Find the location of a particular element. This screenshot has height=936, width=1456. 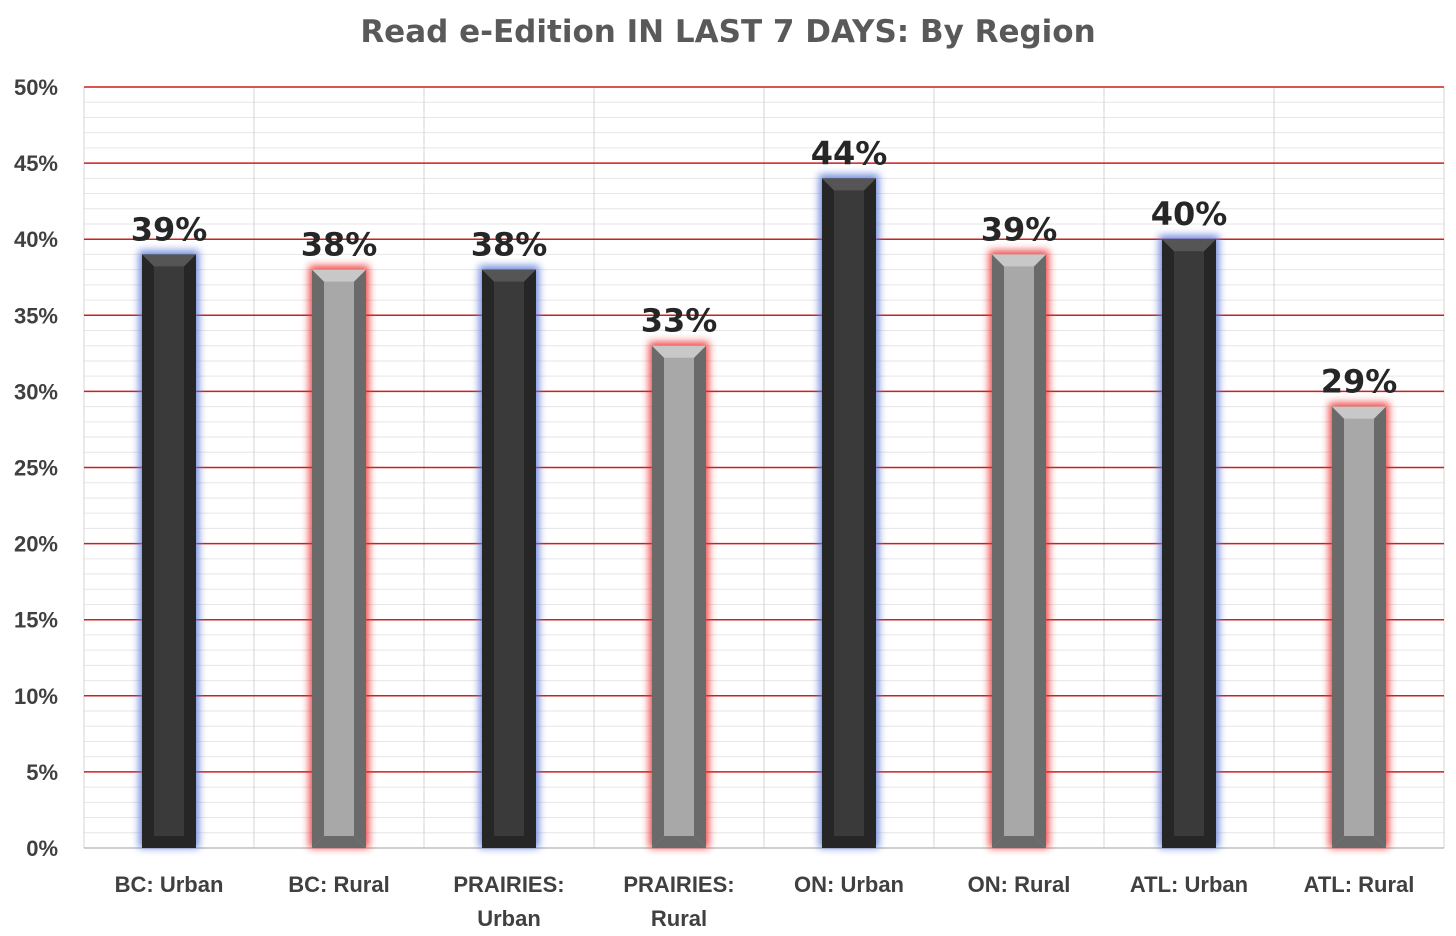

x-category-label: BC: Urban is located at coordinates (169, 884).